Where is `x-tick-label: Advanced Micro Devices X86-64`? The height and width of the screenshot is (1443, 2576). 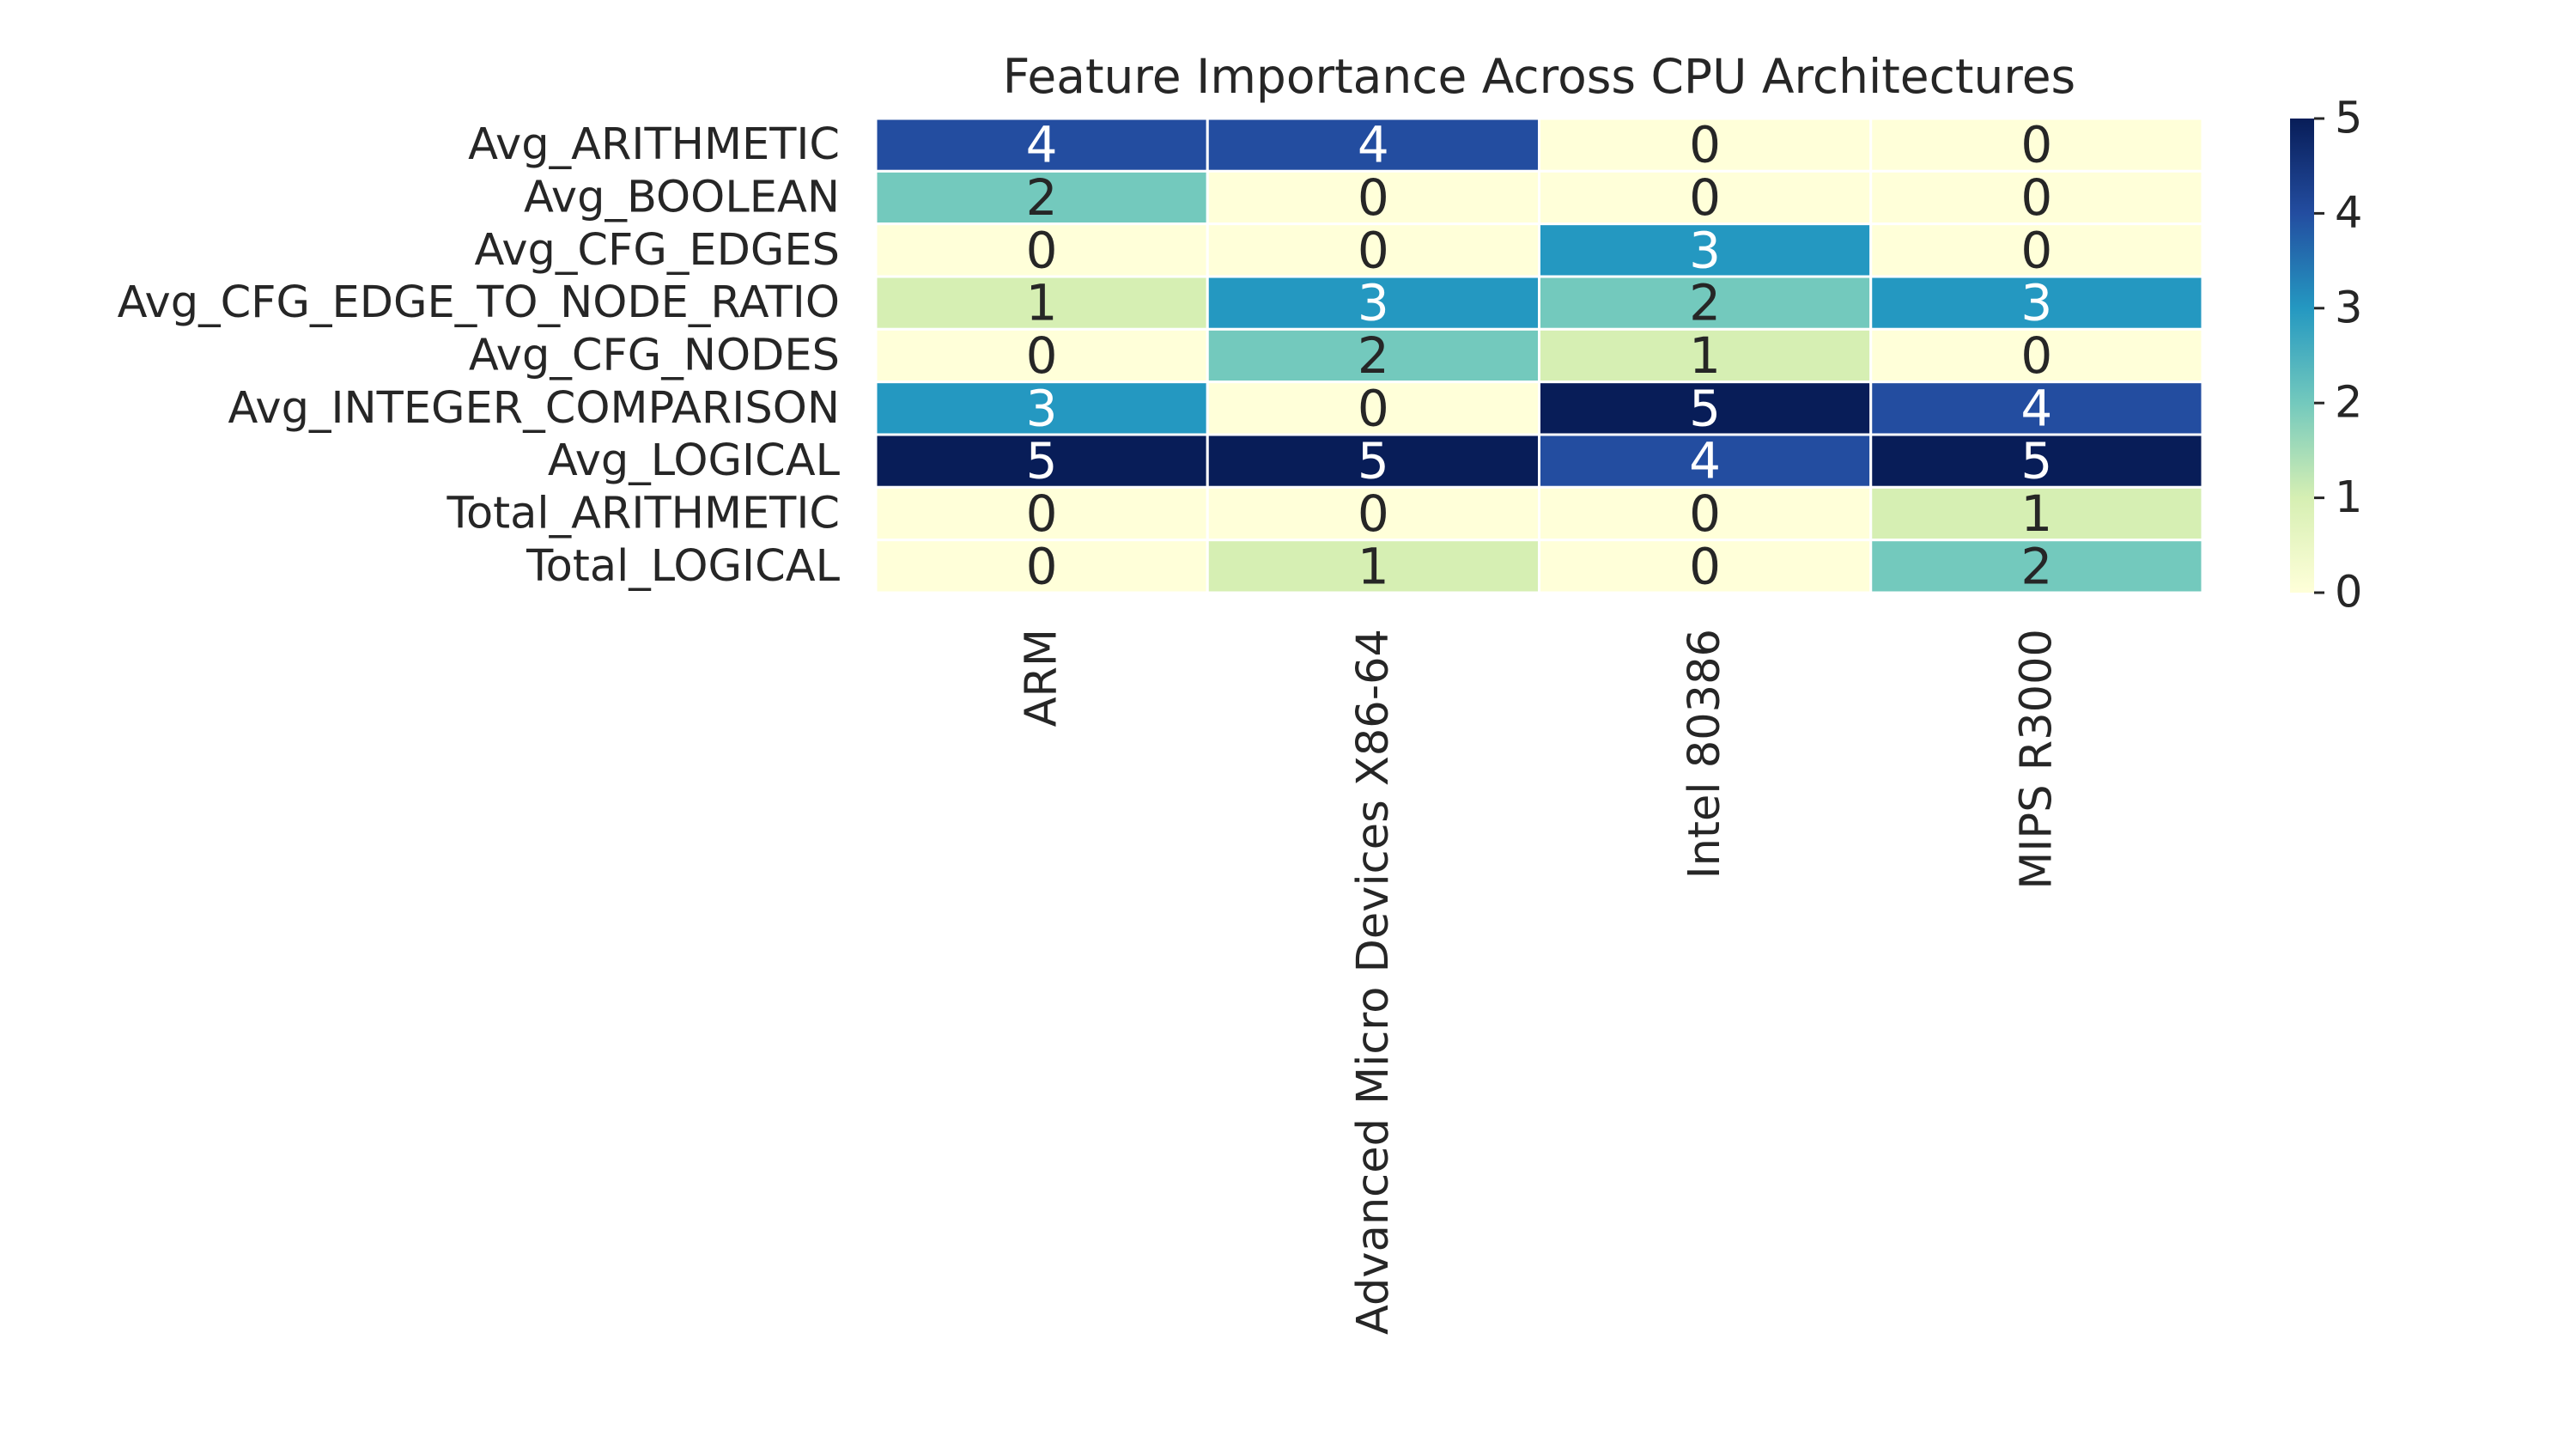 x-tick-label: Advanced Micro Devices X86-64 is located at coordinates (1374, 982).